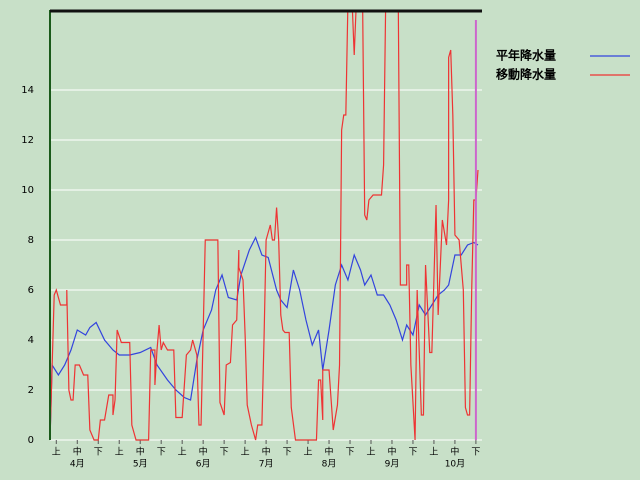  I want to click on y-tick-label: 8, so click(31, 240).